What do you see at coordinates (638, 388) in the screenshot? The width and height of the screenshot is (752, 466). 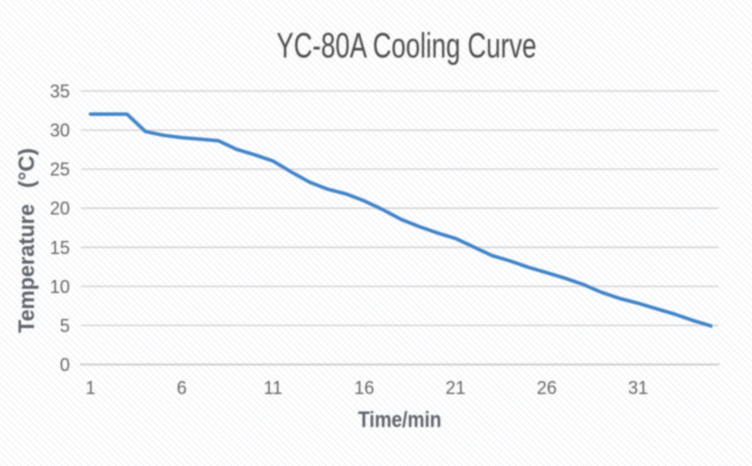 I see `svg-text: 31` at bounding box center [638, 388].